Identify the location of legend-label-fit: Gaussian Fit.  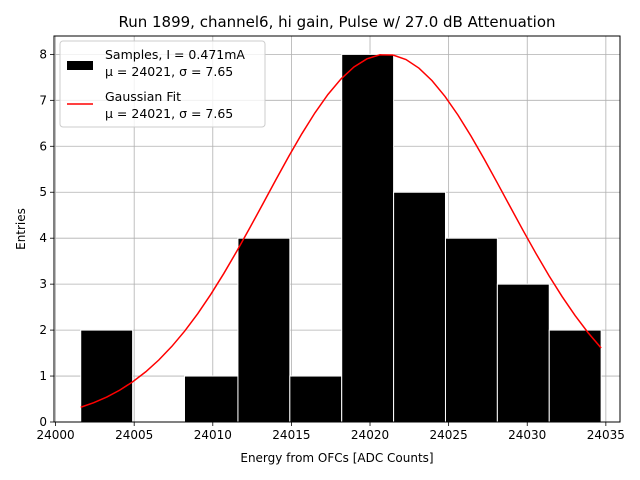
(143, 96).